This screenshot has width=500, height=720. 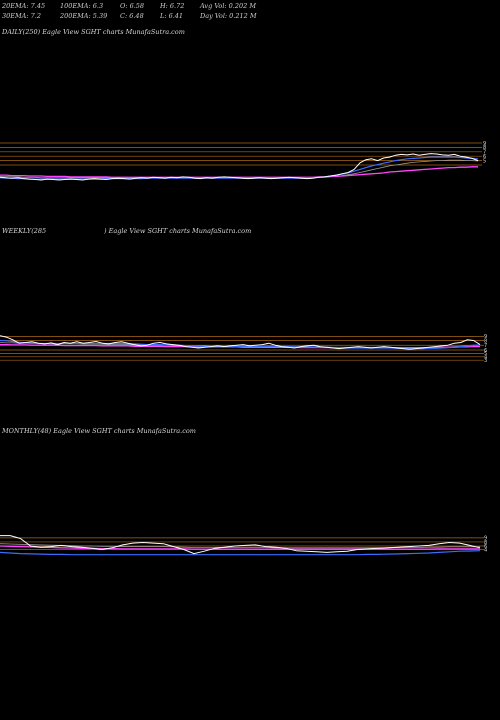 I want to click on daily-ma-gray-line, so click(x=239, y=169).